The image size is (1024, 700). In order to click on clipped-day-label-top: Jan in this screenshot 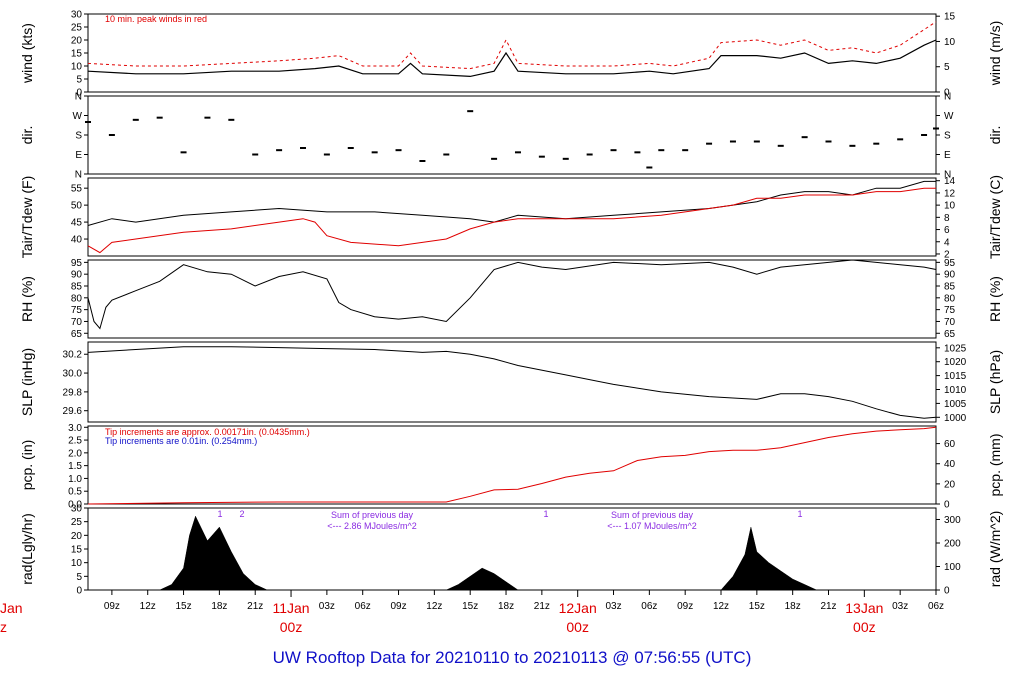, I will do `click(11, 608)`.